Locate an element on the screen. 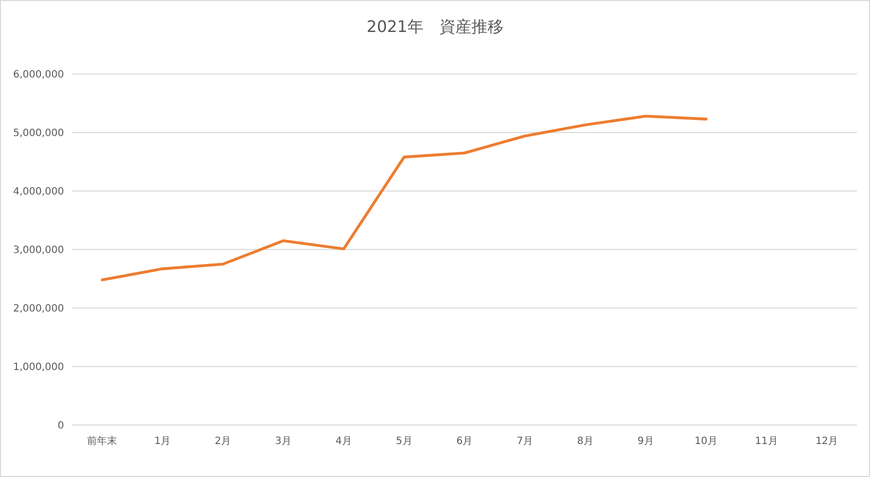 This screenshot has width=870, height=477. x-tick-label: 11月 is located at coordinates (766, 441).